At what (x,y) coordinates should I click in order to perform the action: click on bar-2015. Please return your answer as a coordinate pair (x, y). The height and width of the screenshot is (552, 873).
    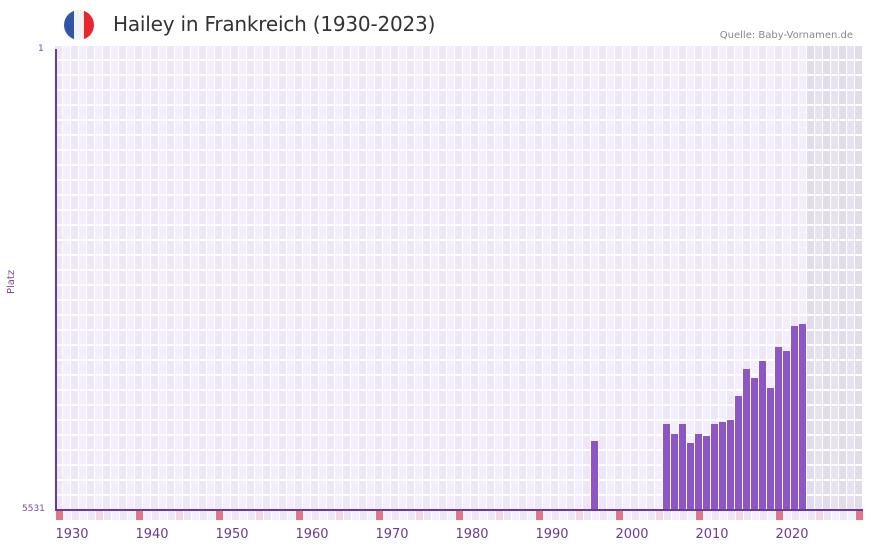
    Looking at the image, I should click on (754, 444).